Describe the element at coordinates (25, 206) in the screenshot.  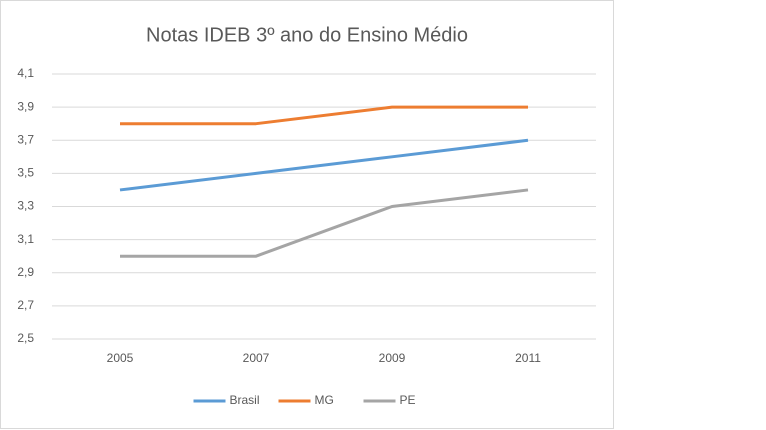
I see `y-tick-label: 3,3` at that location.